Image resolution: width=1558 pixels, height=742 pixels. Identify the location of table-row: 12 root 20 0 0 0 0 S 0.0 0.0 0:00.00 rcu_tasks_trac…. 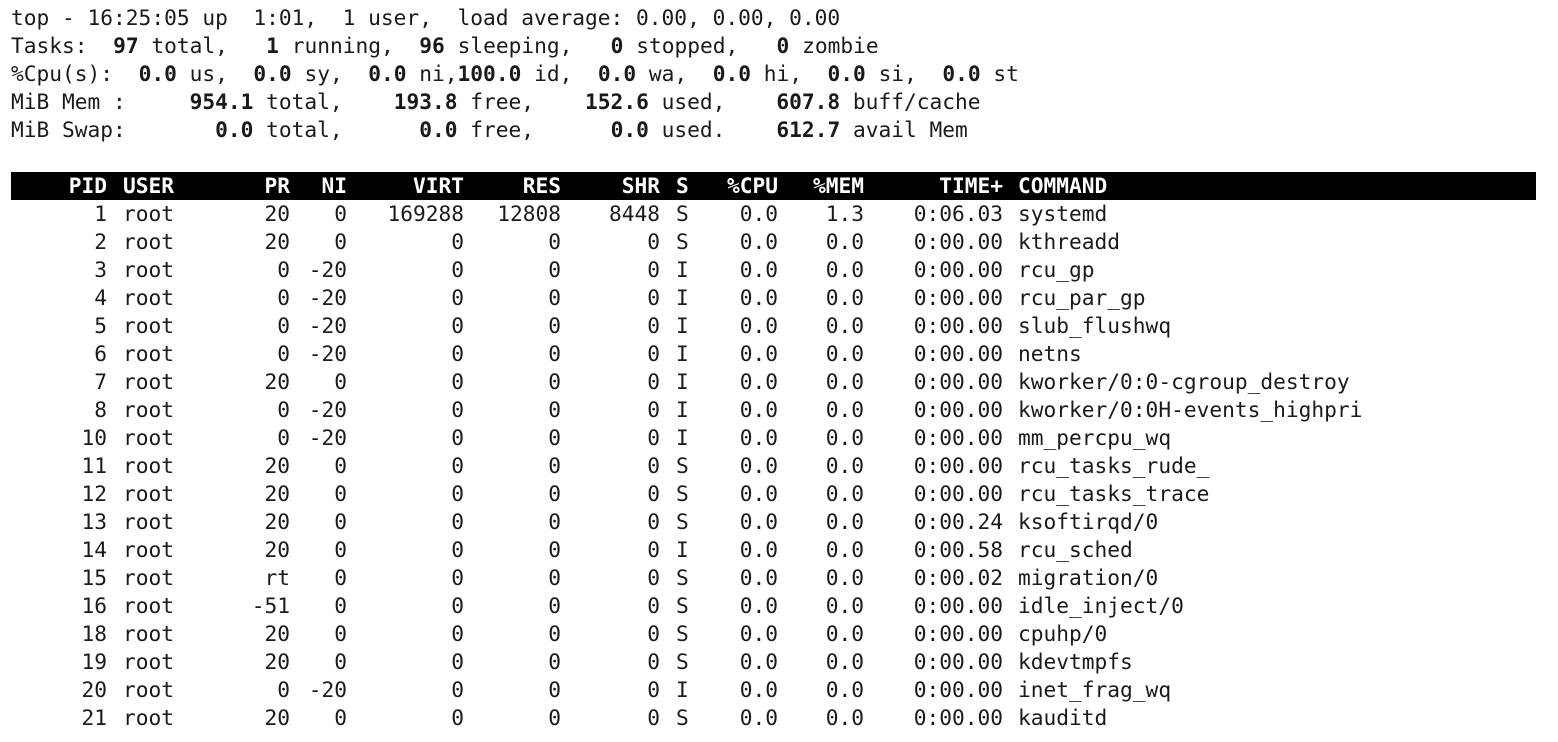
(773, 494).